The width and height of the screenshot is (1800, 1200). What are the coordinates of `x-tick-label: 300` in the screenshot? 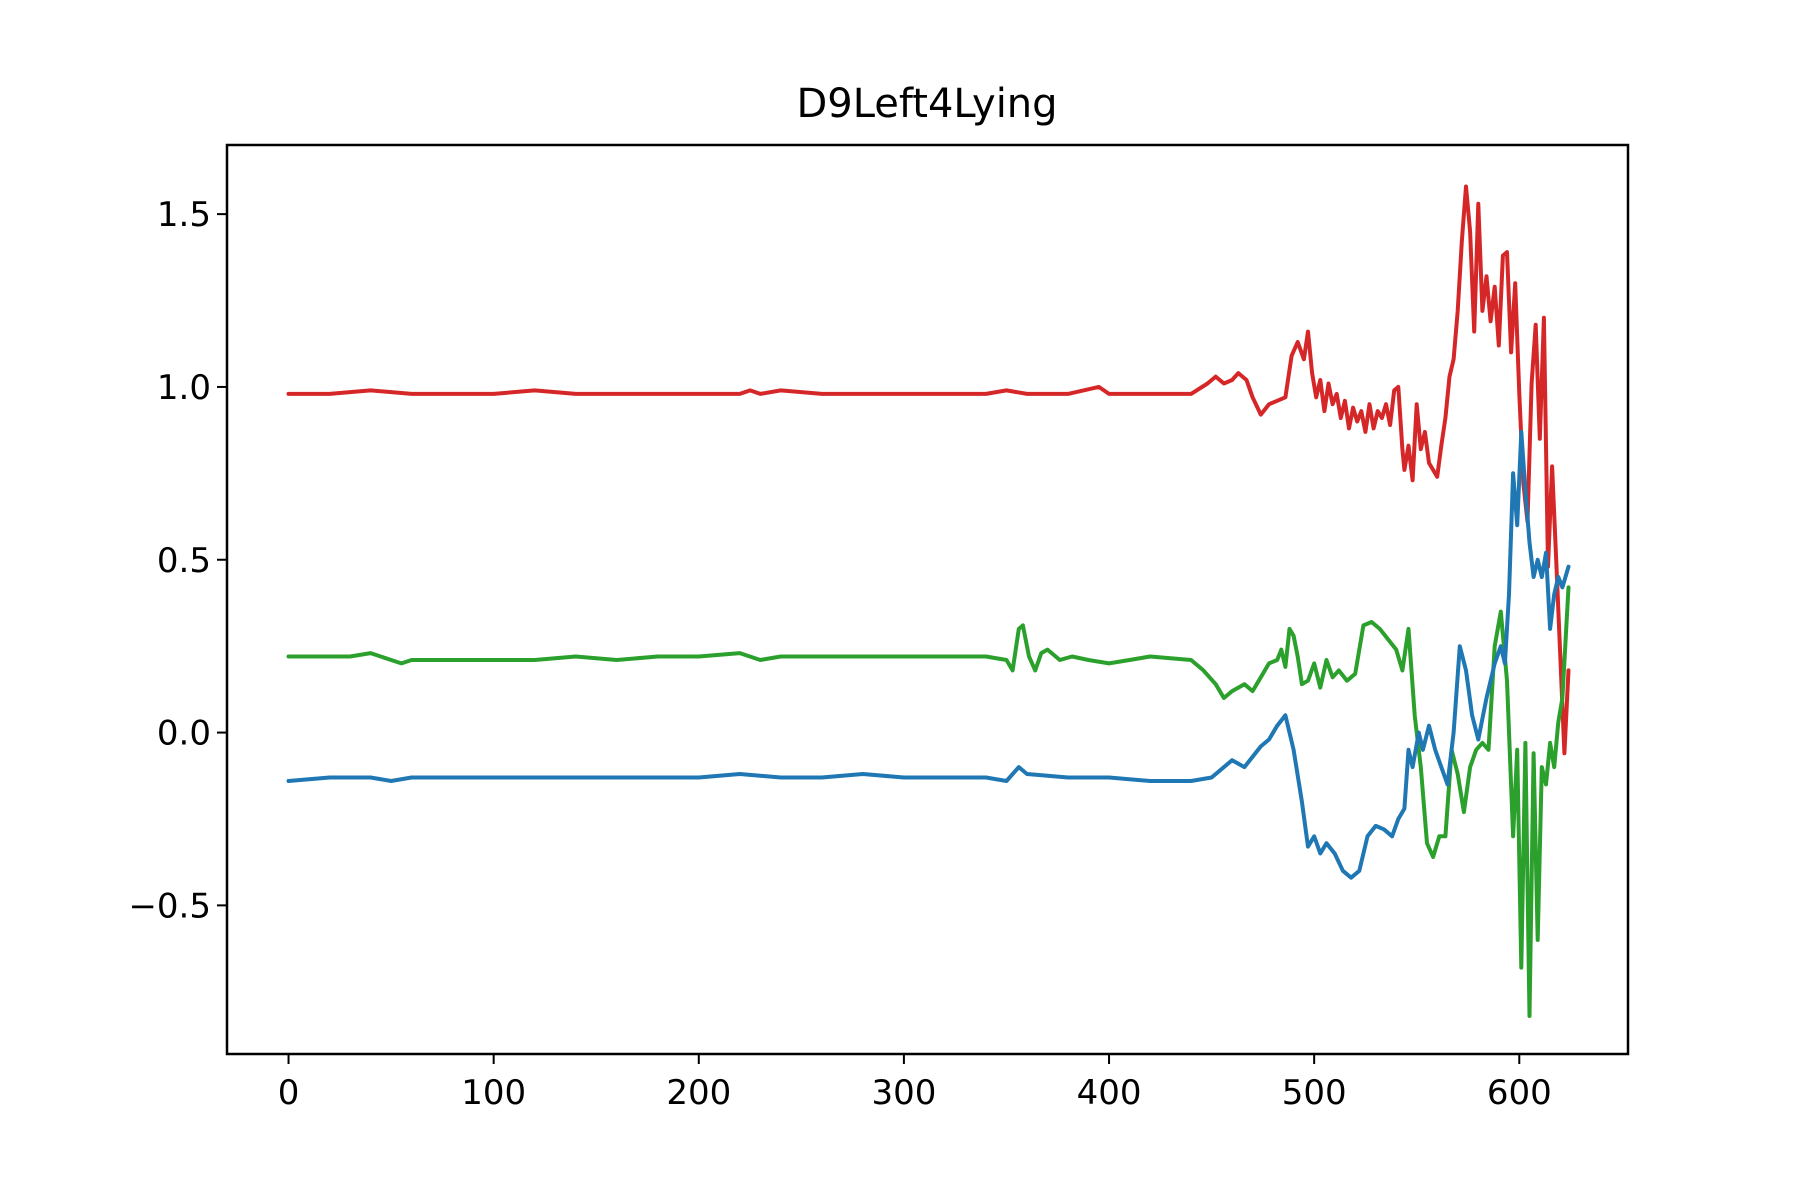 It's located at (903, 1093).